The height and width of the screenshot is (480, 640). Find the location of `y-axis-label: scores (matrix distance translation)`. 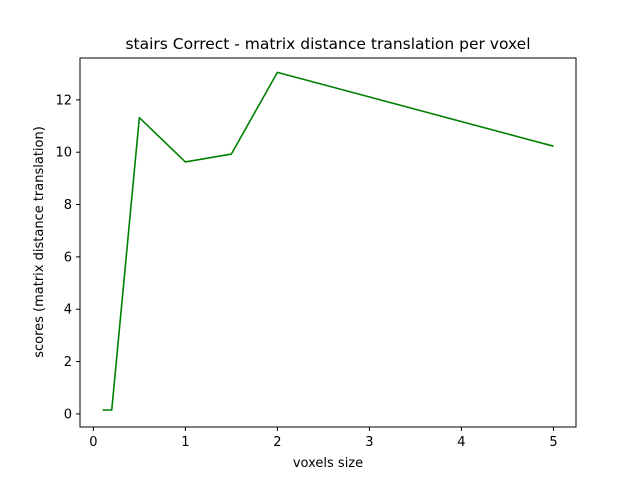

y-axis-label: scores (matrix distance translation) is located at coordinates (39, 242).